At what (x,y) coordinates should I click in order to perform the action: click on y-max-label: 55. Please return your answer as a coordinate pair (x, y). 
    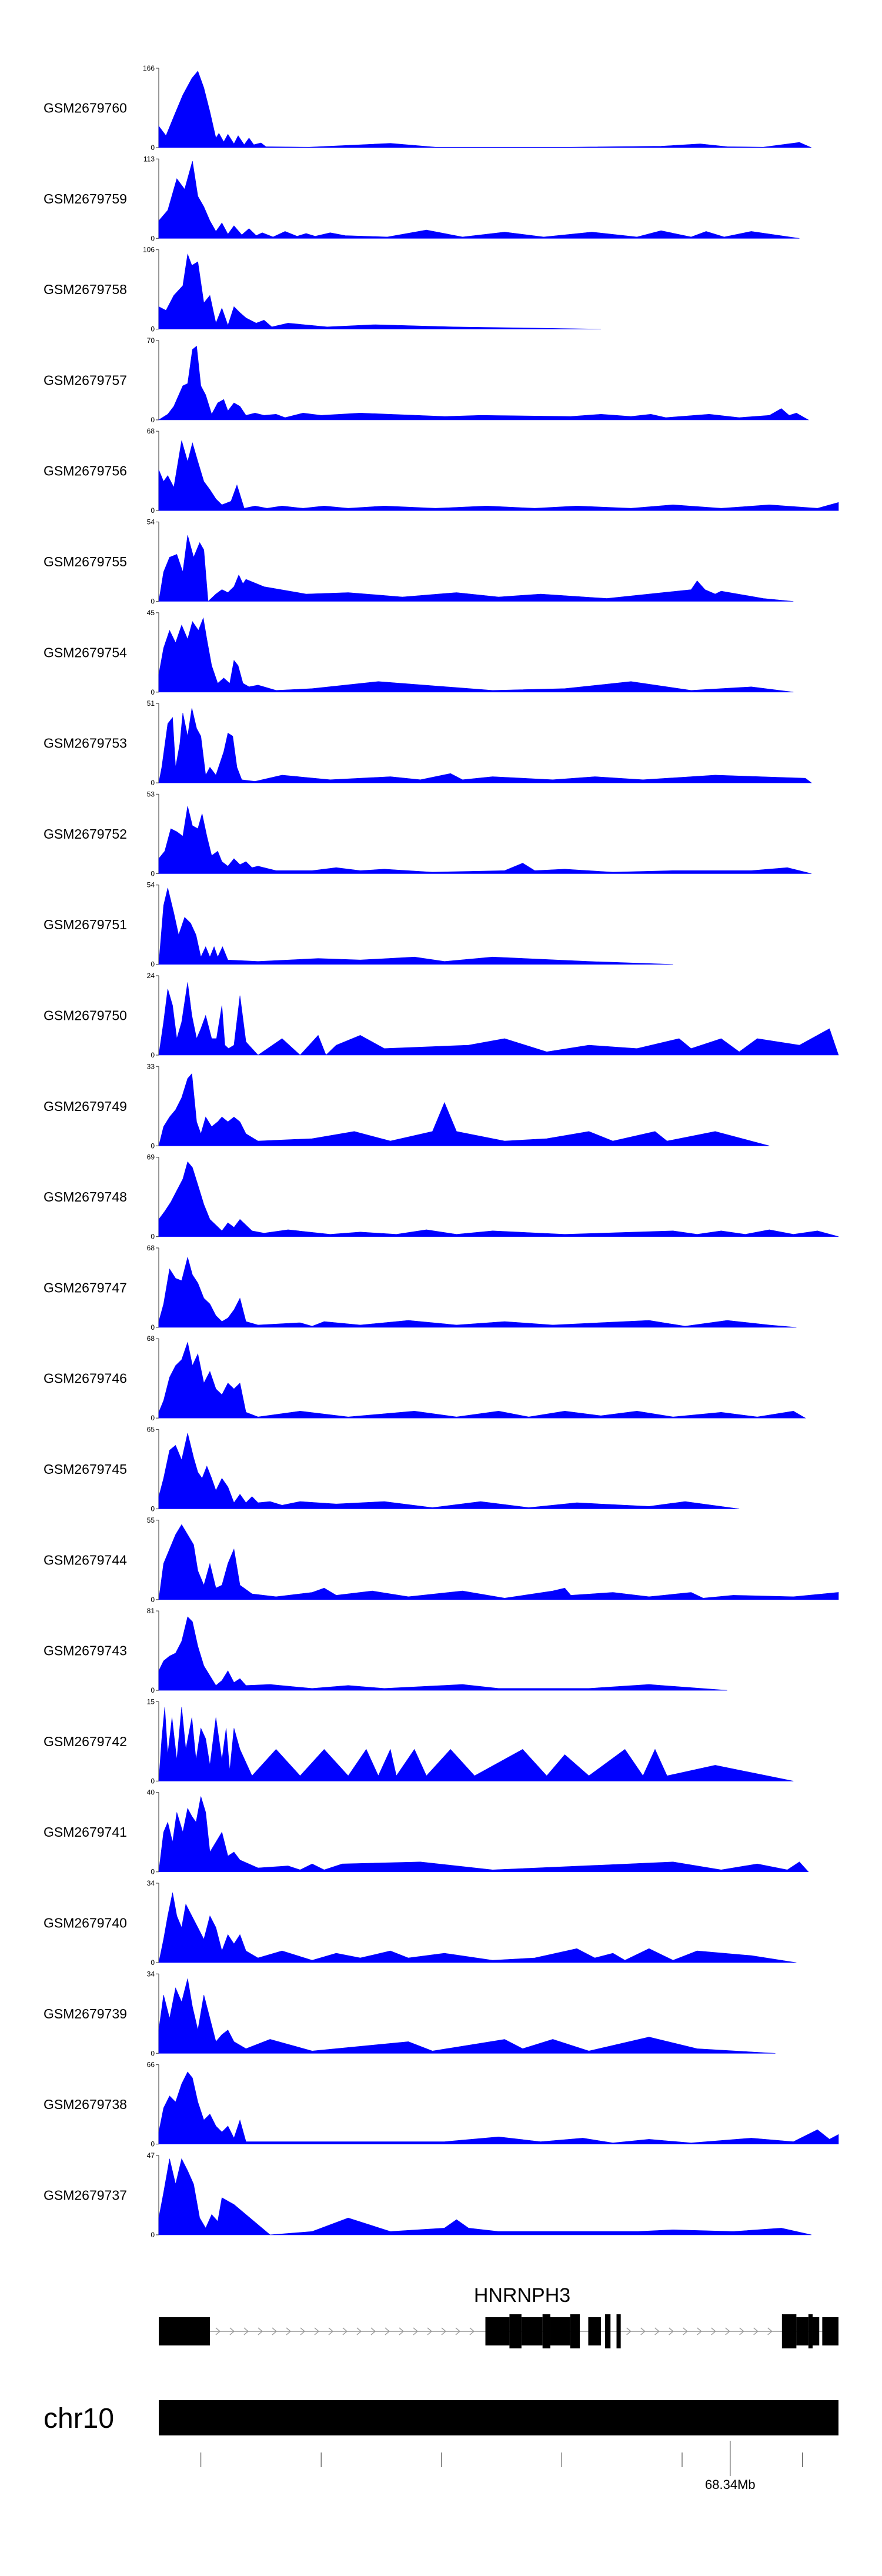
    Looking at the image, I should click on (151, 1520).